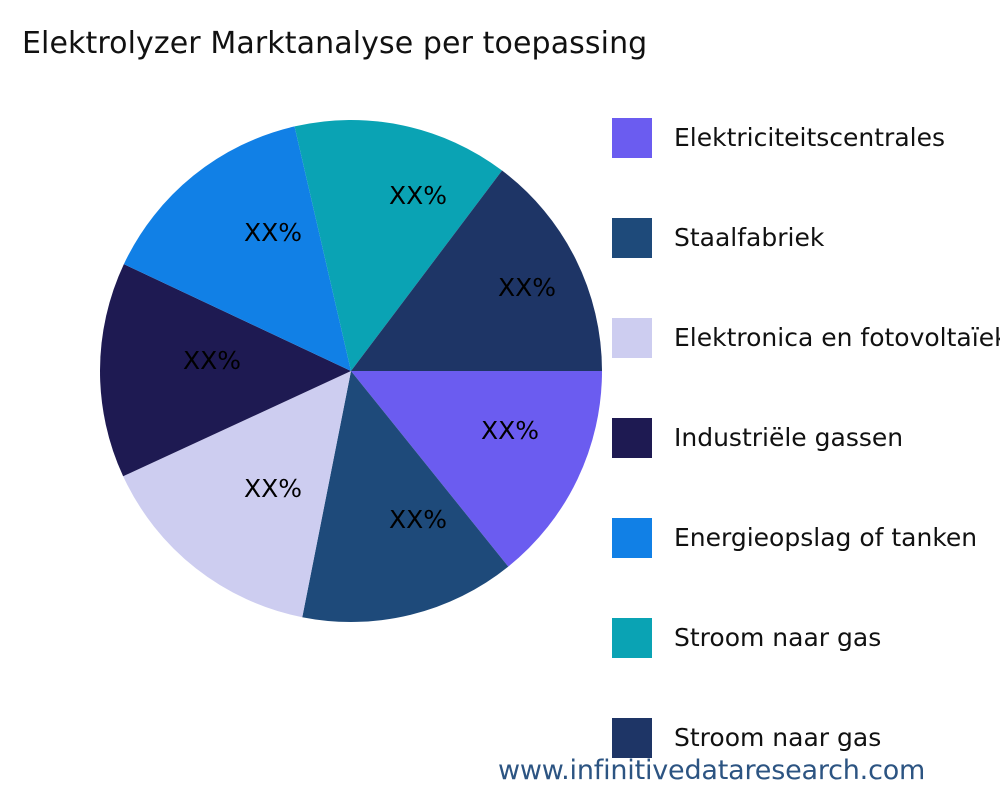  I want to click on legend-item-label: Elektronica en fotovoltaïek, so click(837, 337).